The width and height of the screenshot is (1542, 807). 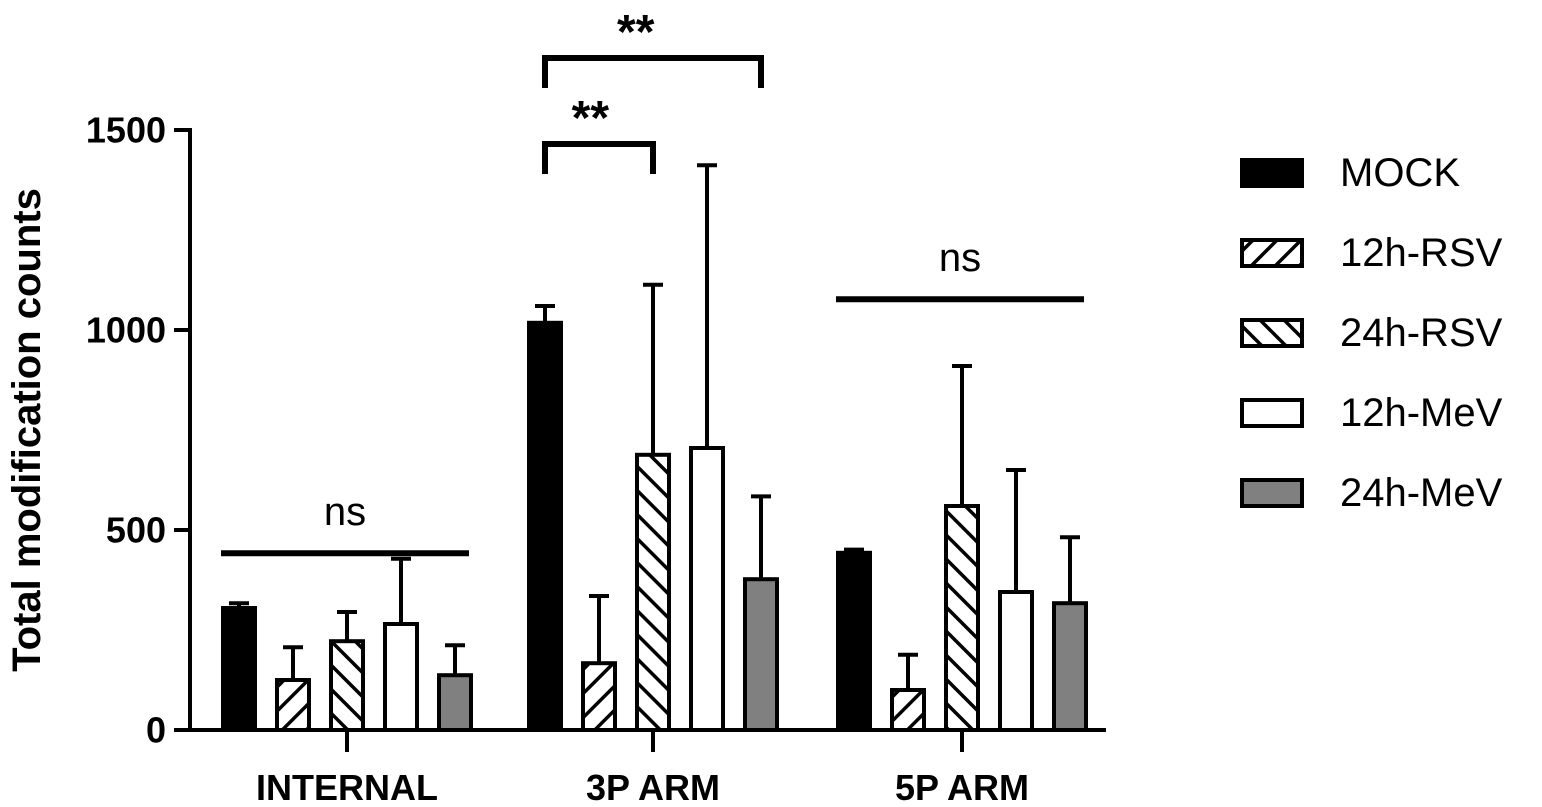 I want to click on legend-label: 24h-MeV, so click(x=1421, y=493).